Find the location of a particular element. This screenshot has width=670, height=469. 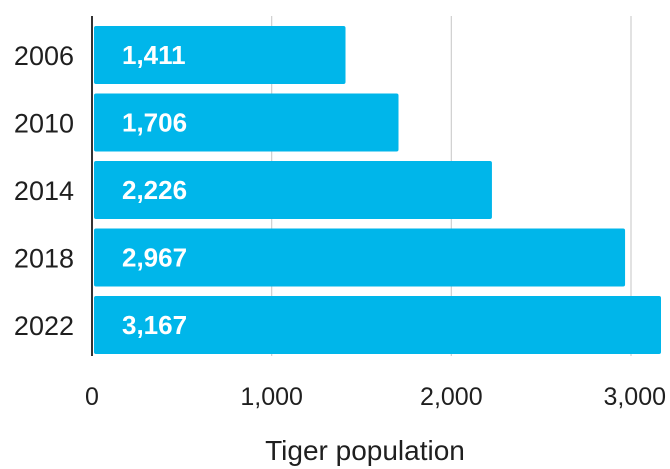

bar-2014 is located at coordinates (293, 190).